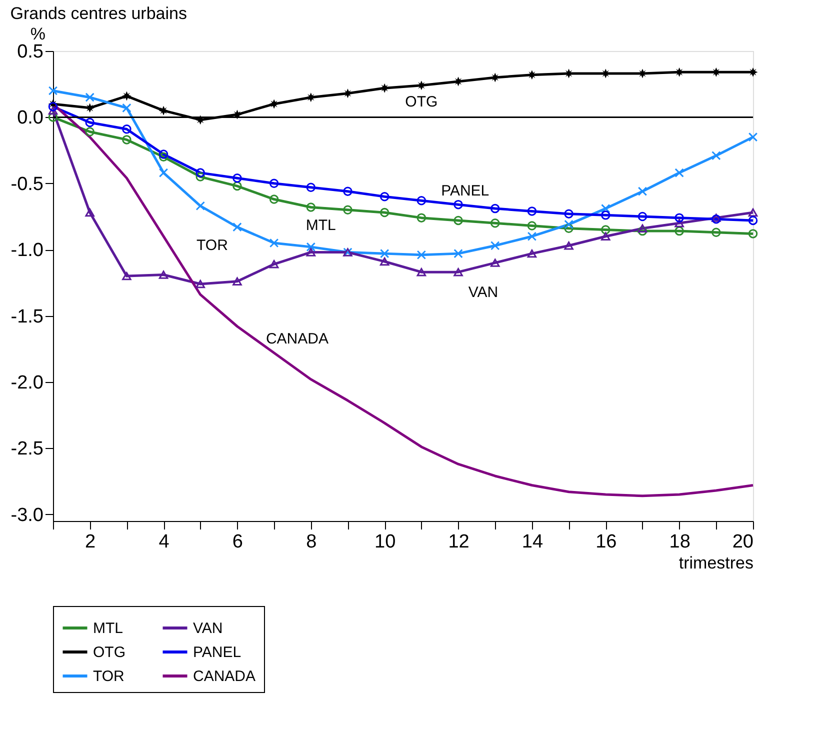  Describe the element at coordinates (606, 542) in the screenshot. I see `x-tick-label: 16` at that location.